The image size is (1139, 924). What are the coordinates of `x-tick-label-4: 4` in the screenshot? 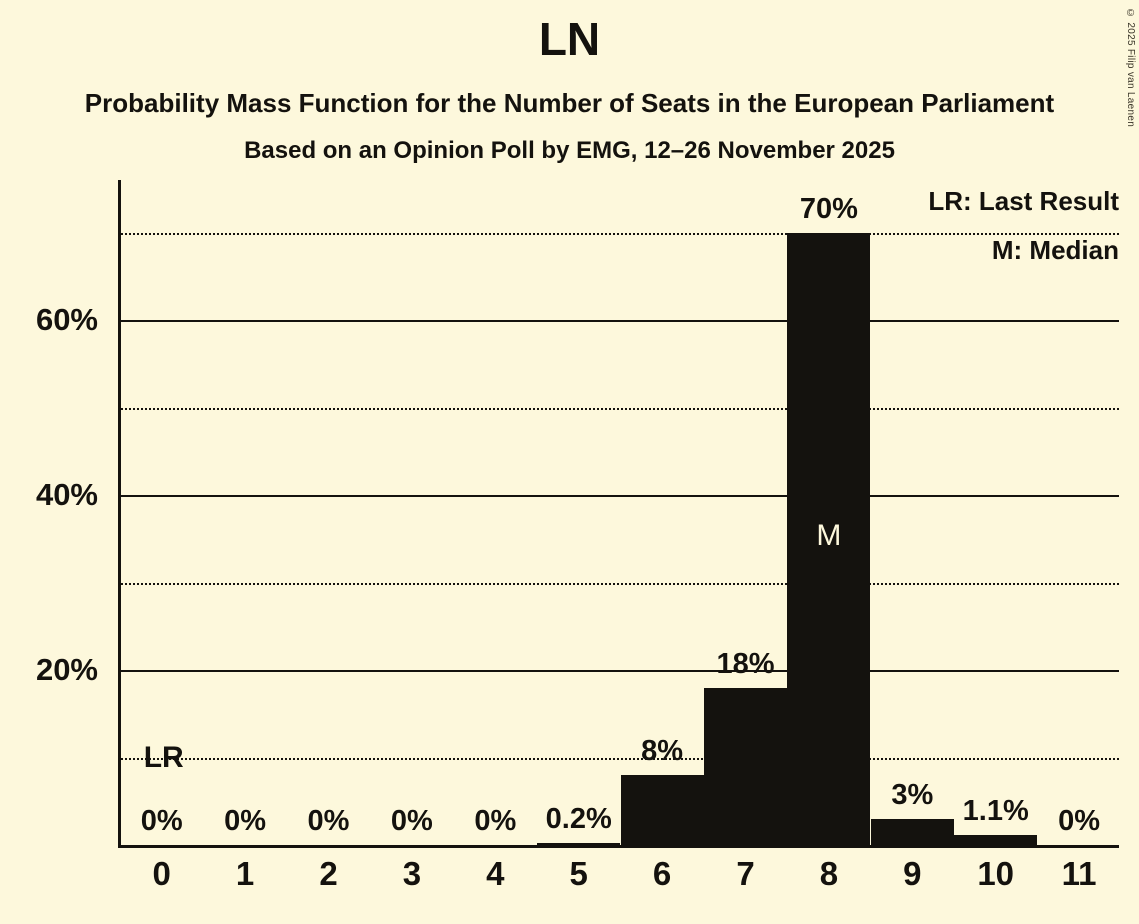 It's located at (495, 873).